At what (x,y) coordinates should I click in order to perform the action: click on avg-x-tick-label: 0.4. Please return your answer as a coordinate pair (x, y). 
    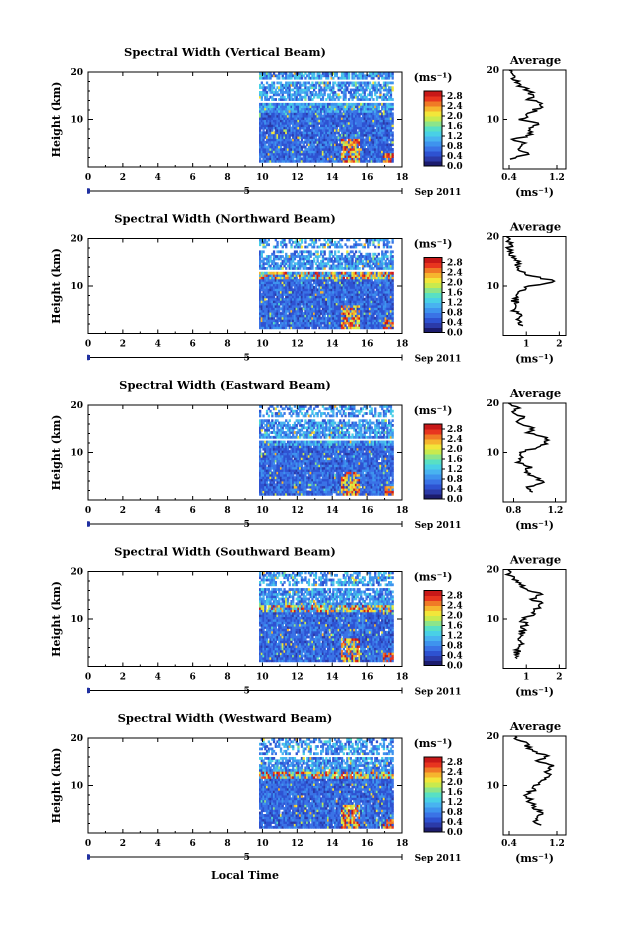
    Looking at the image, I should click on (509, 178).